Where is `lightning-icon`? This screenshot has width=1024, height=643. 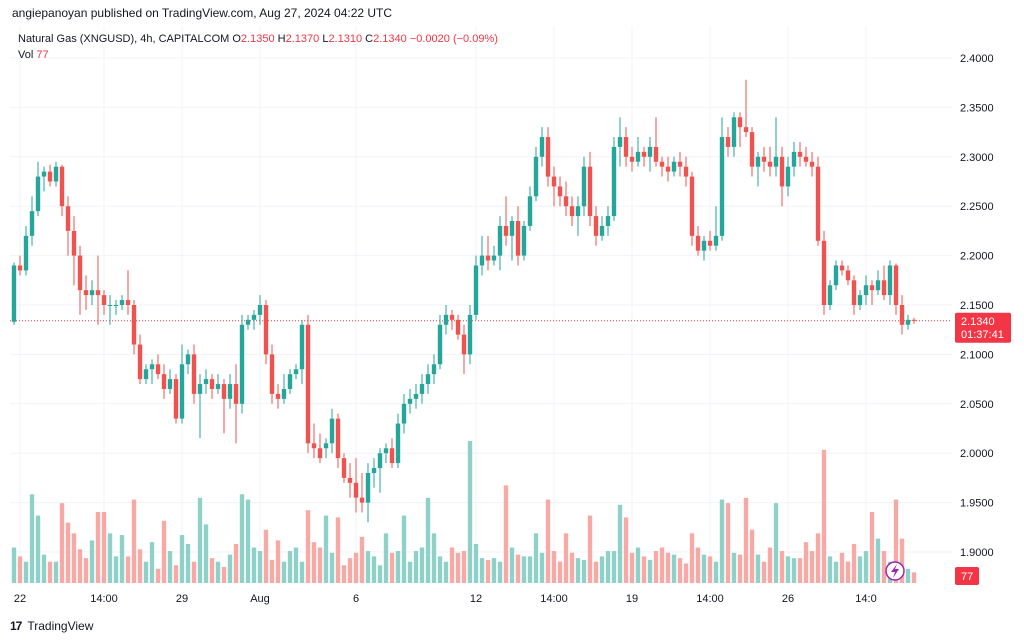
lightning-icon is located at coordinates (895, 571).